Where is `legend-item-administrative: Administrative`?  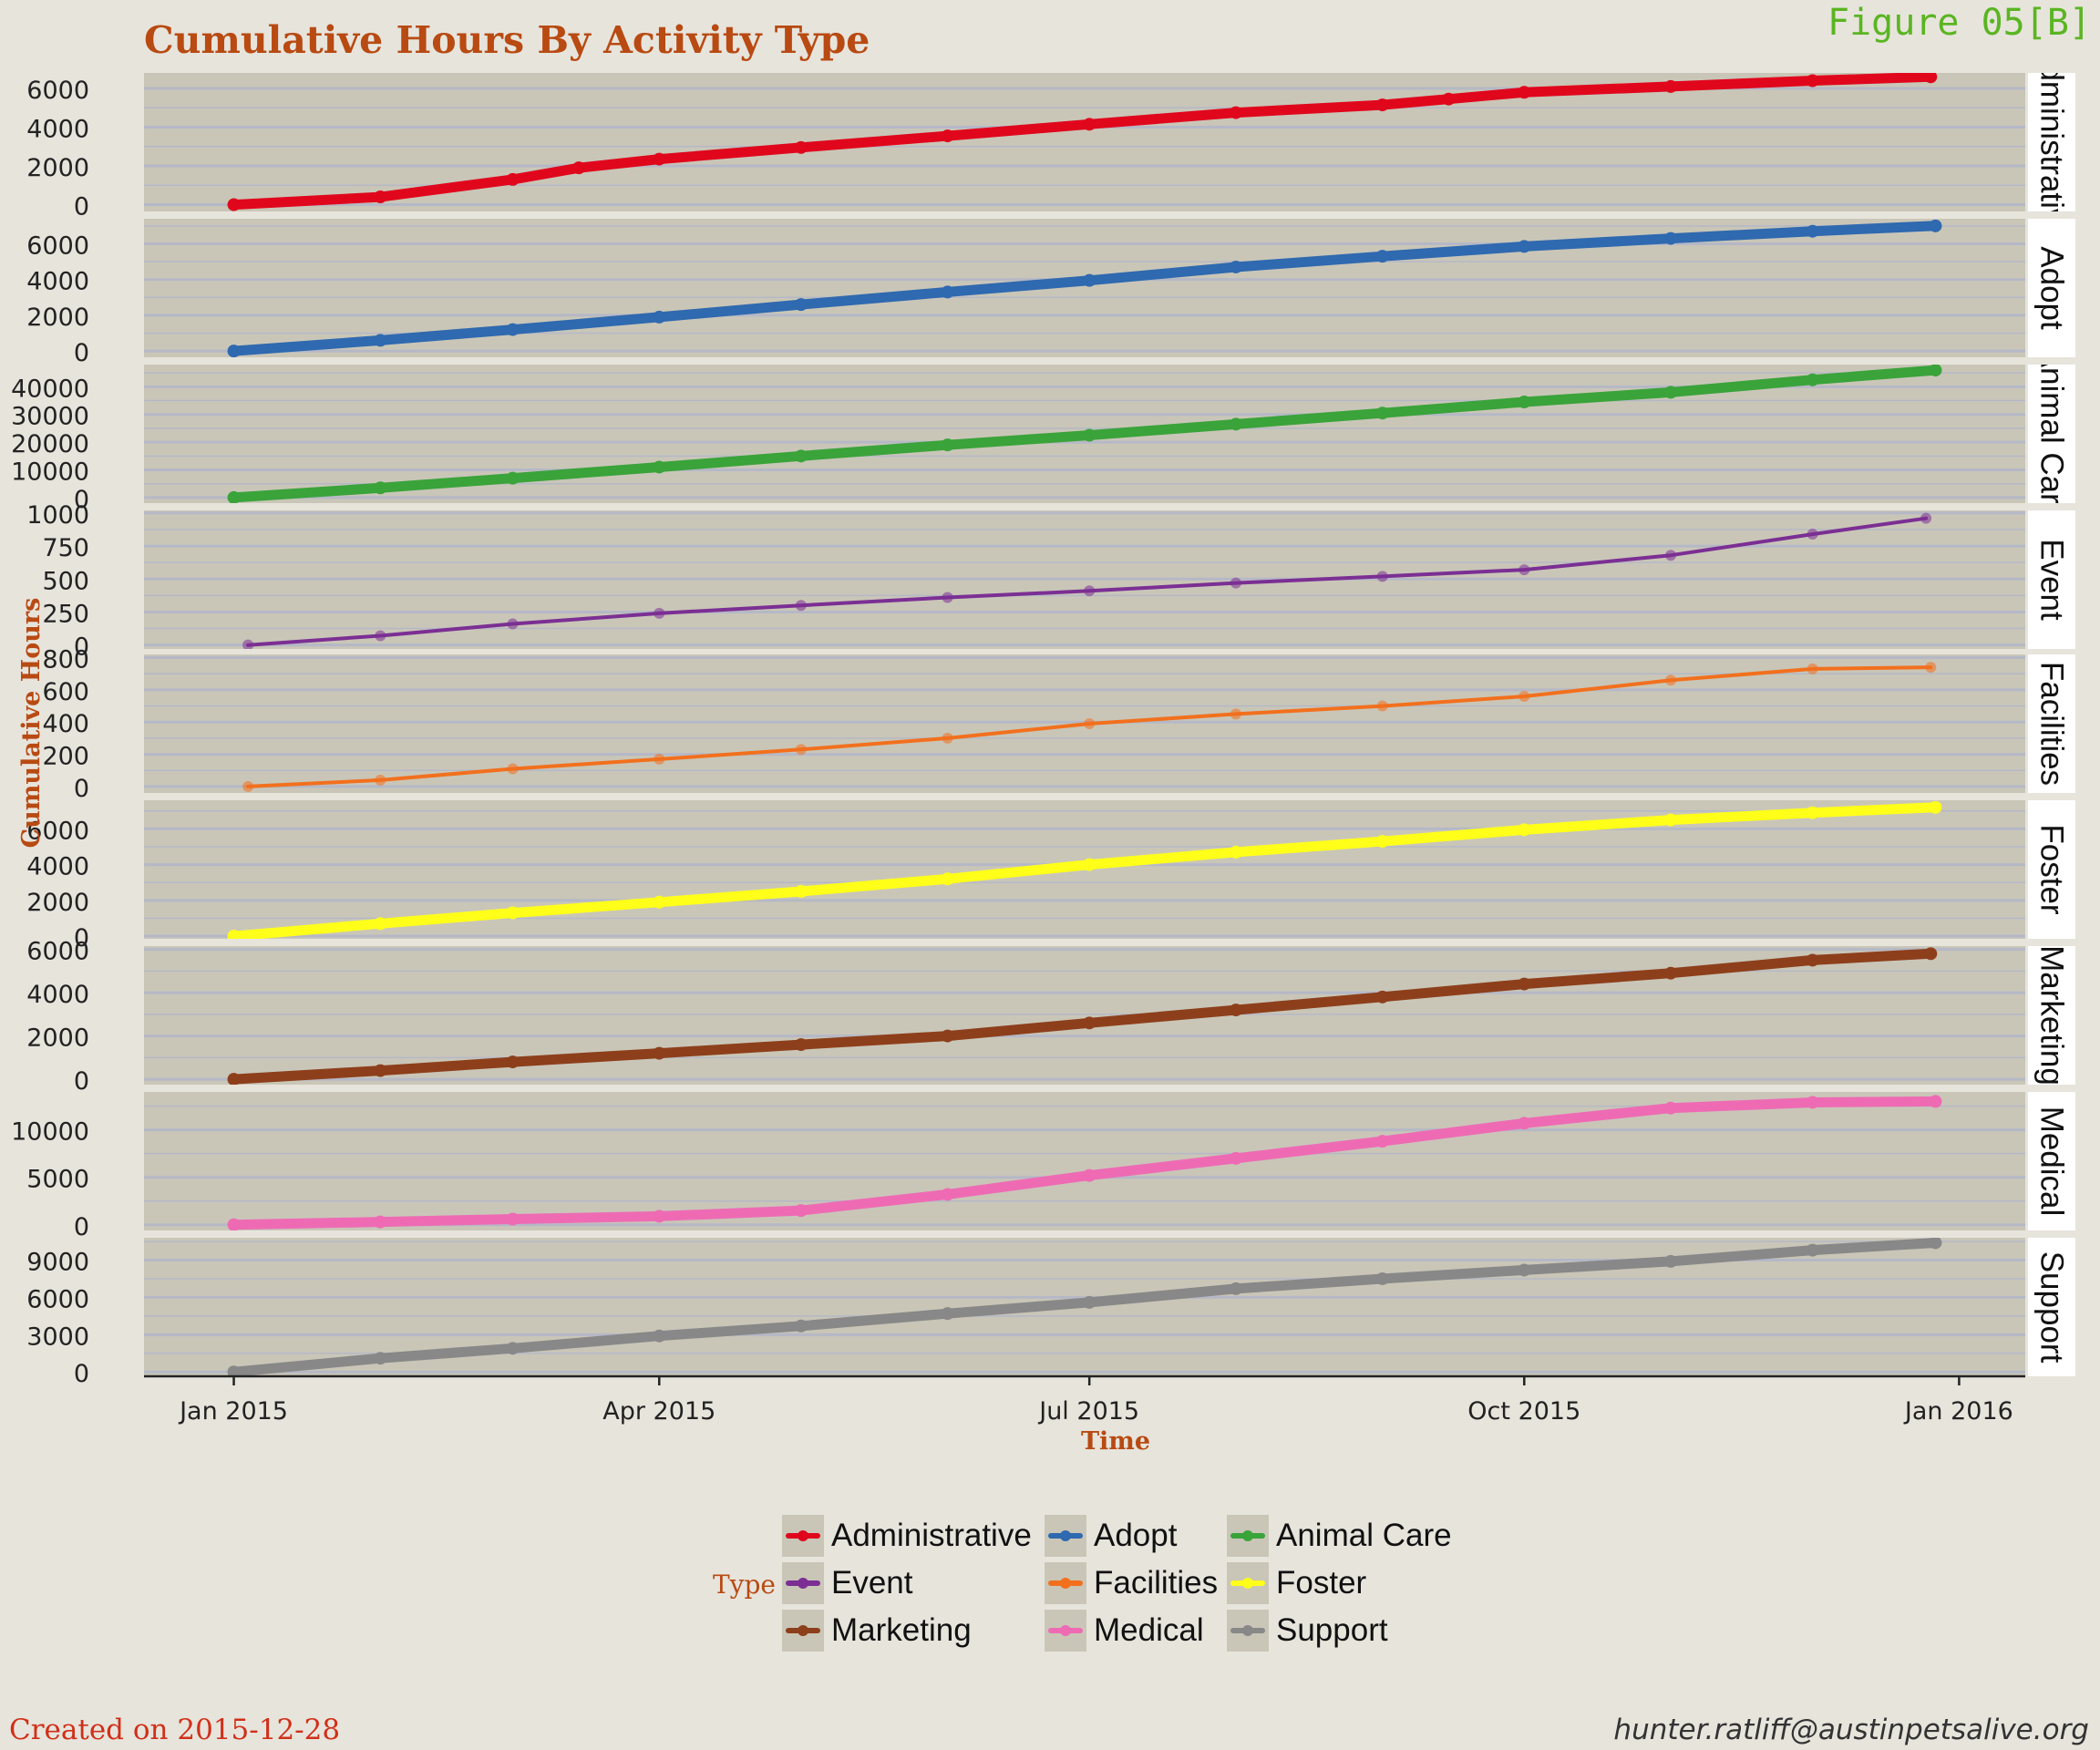
legend-item-administrative: Administrative is located at coordinates (907, 1536).